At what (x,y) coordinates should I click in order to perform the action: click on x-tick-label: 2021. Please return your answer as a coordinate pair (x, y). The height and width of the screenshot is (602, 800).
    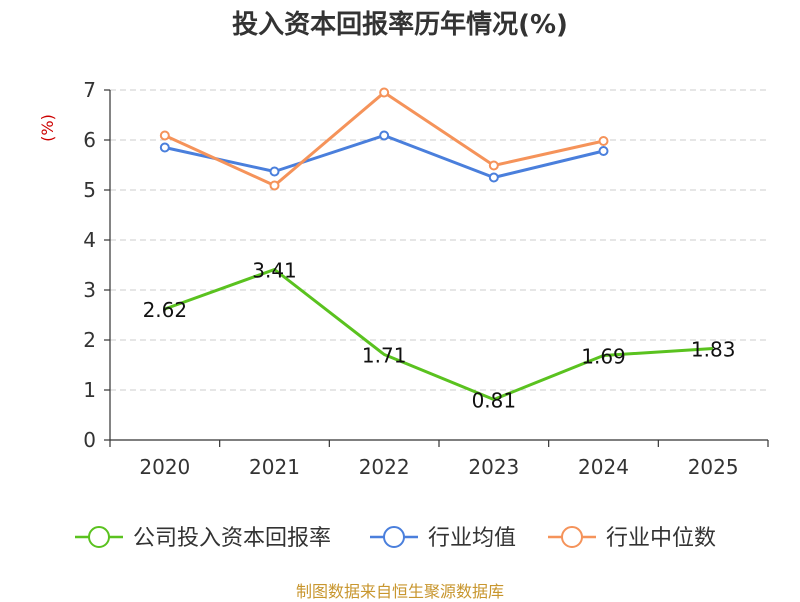
    Looking at the image, I should click on (274, 467).